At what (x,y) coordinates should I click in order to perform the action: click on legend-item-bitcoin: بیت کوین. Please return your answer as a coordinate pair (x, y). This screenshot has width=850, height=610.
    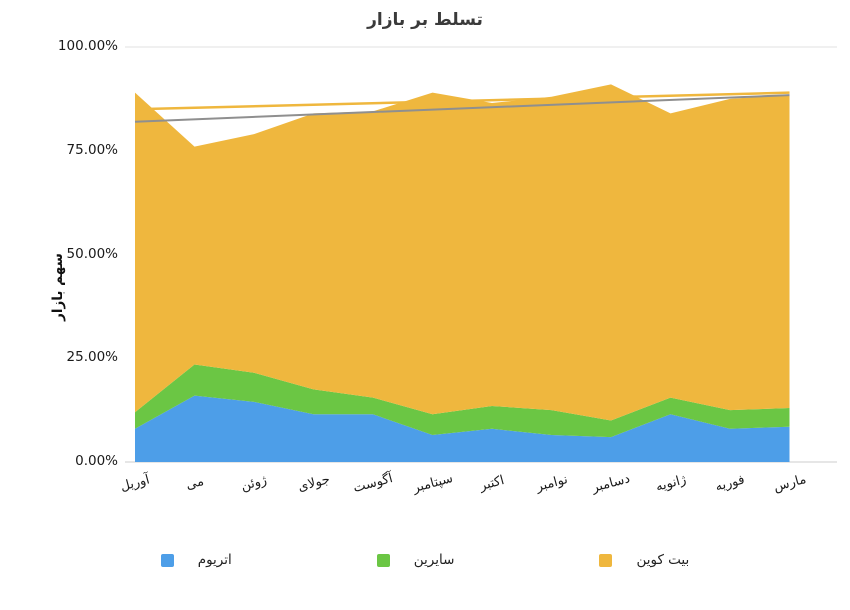
    Looking at the image, I should click on (644, 560).